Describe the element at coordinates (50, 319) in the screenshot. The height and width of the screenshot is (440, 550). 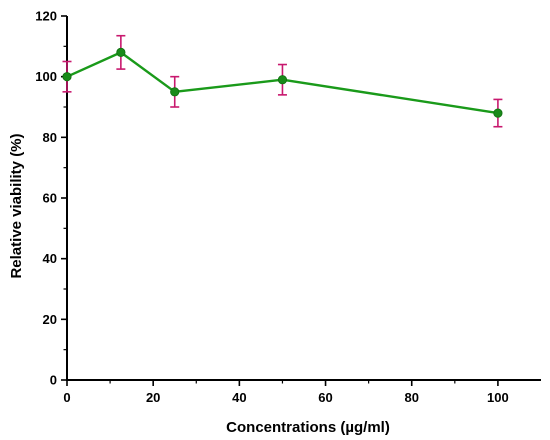
I see `y-tick-label-20: 20` at that location.